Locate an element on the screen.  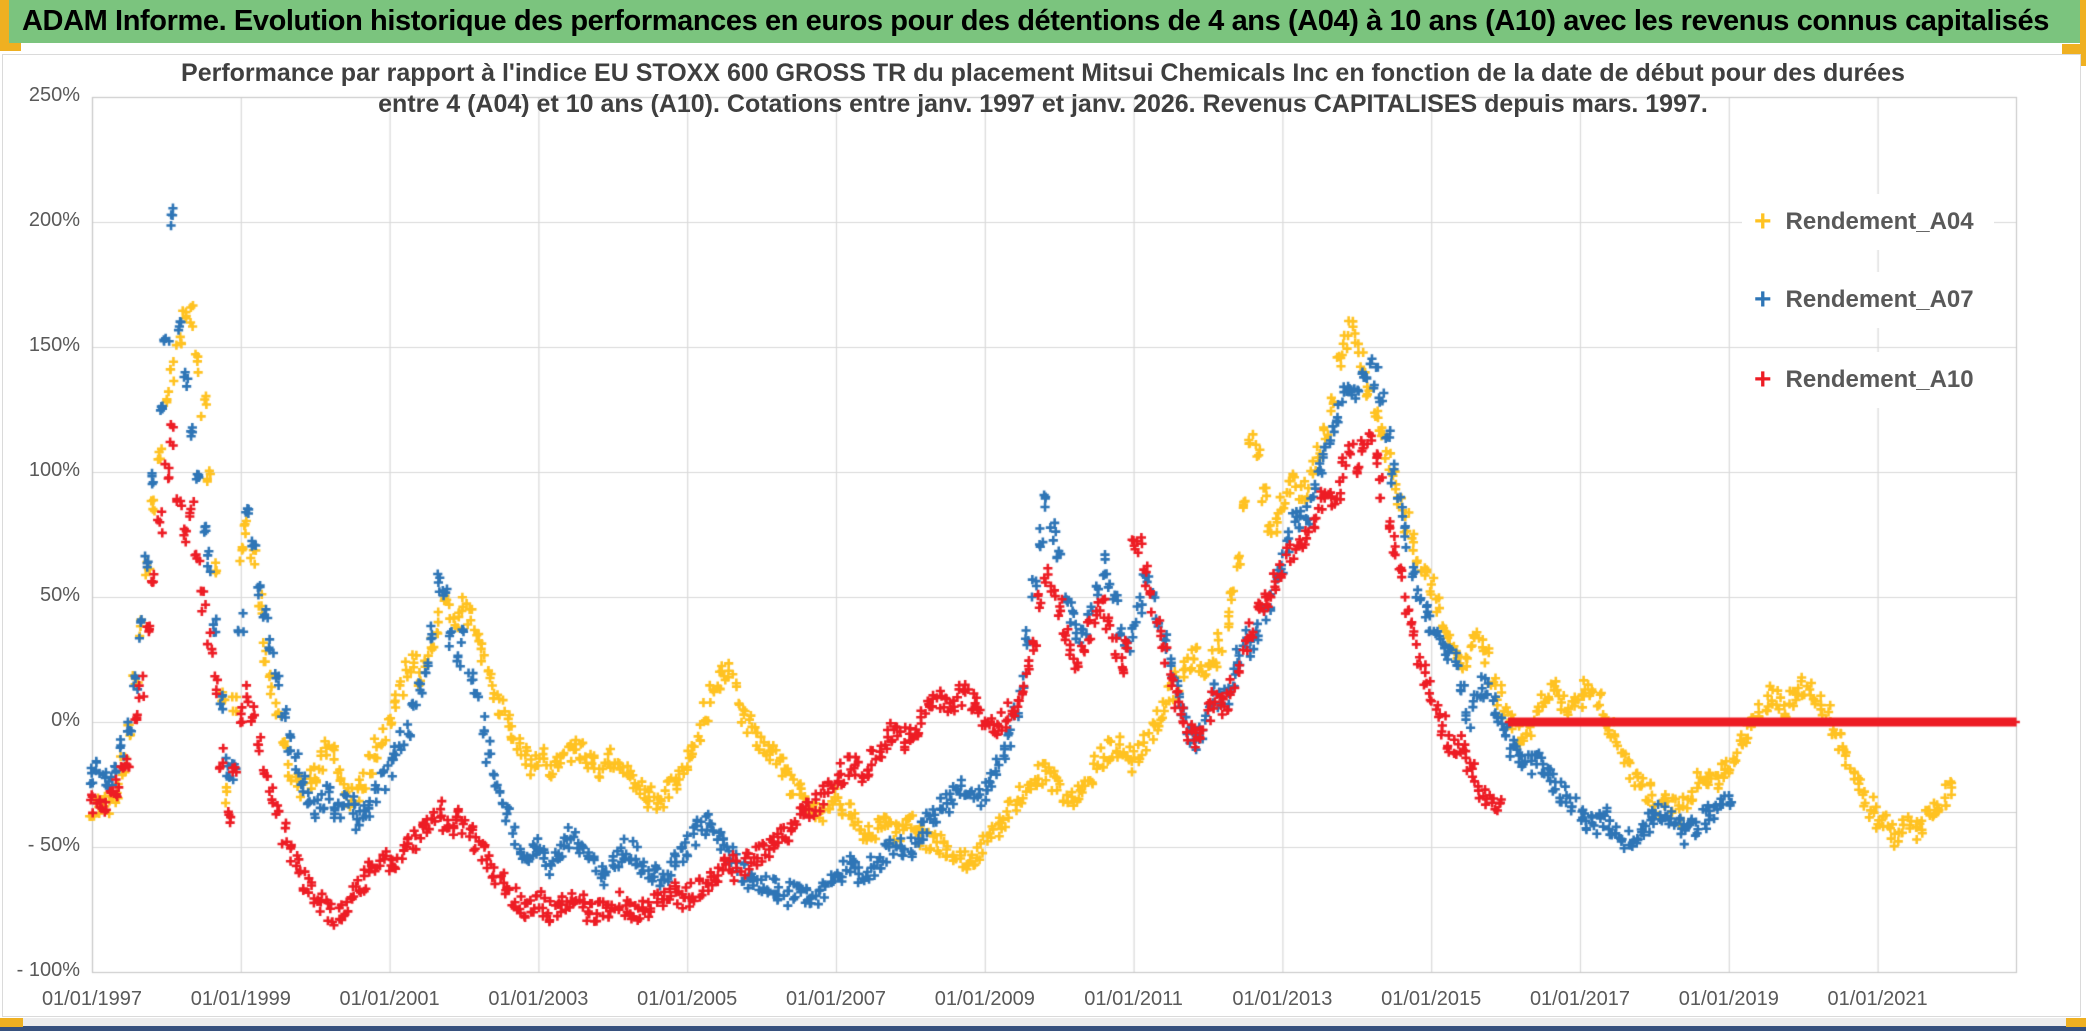
x-axis-label: 01/01/2013 is located at coordinates (1282, 999).